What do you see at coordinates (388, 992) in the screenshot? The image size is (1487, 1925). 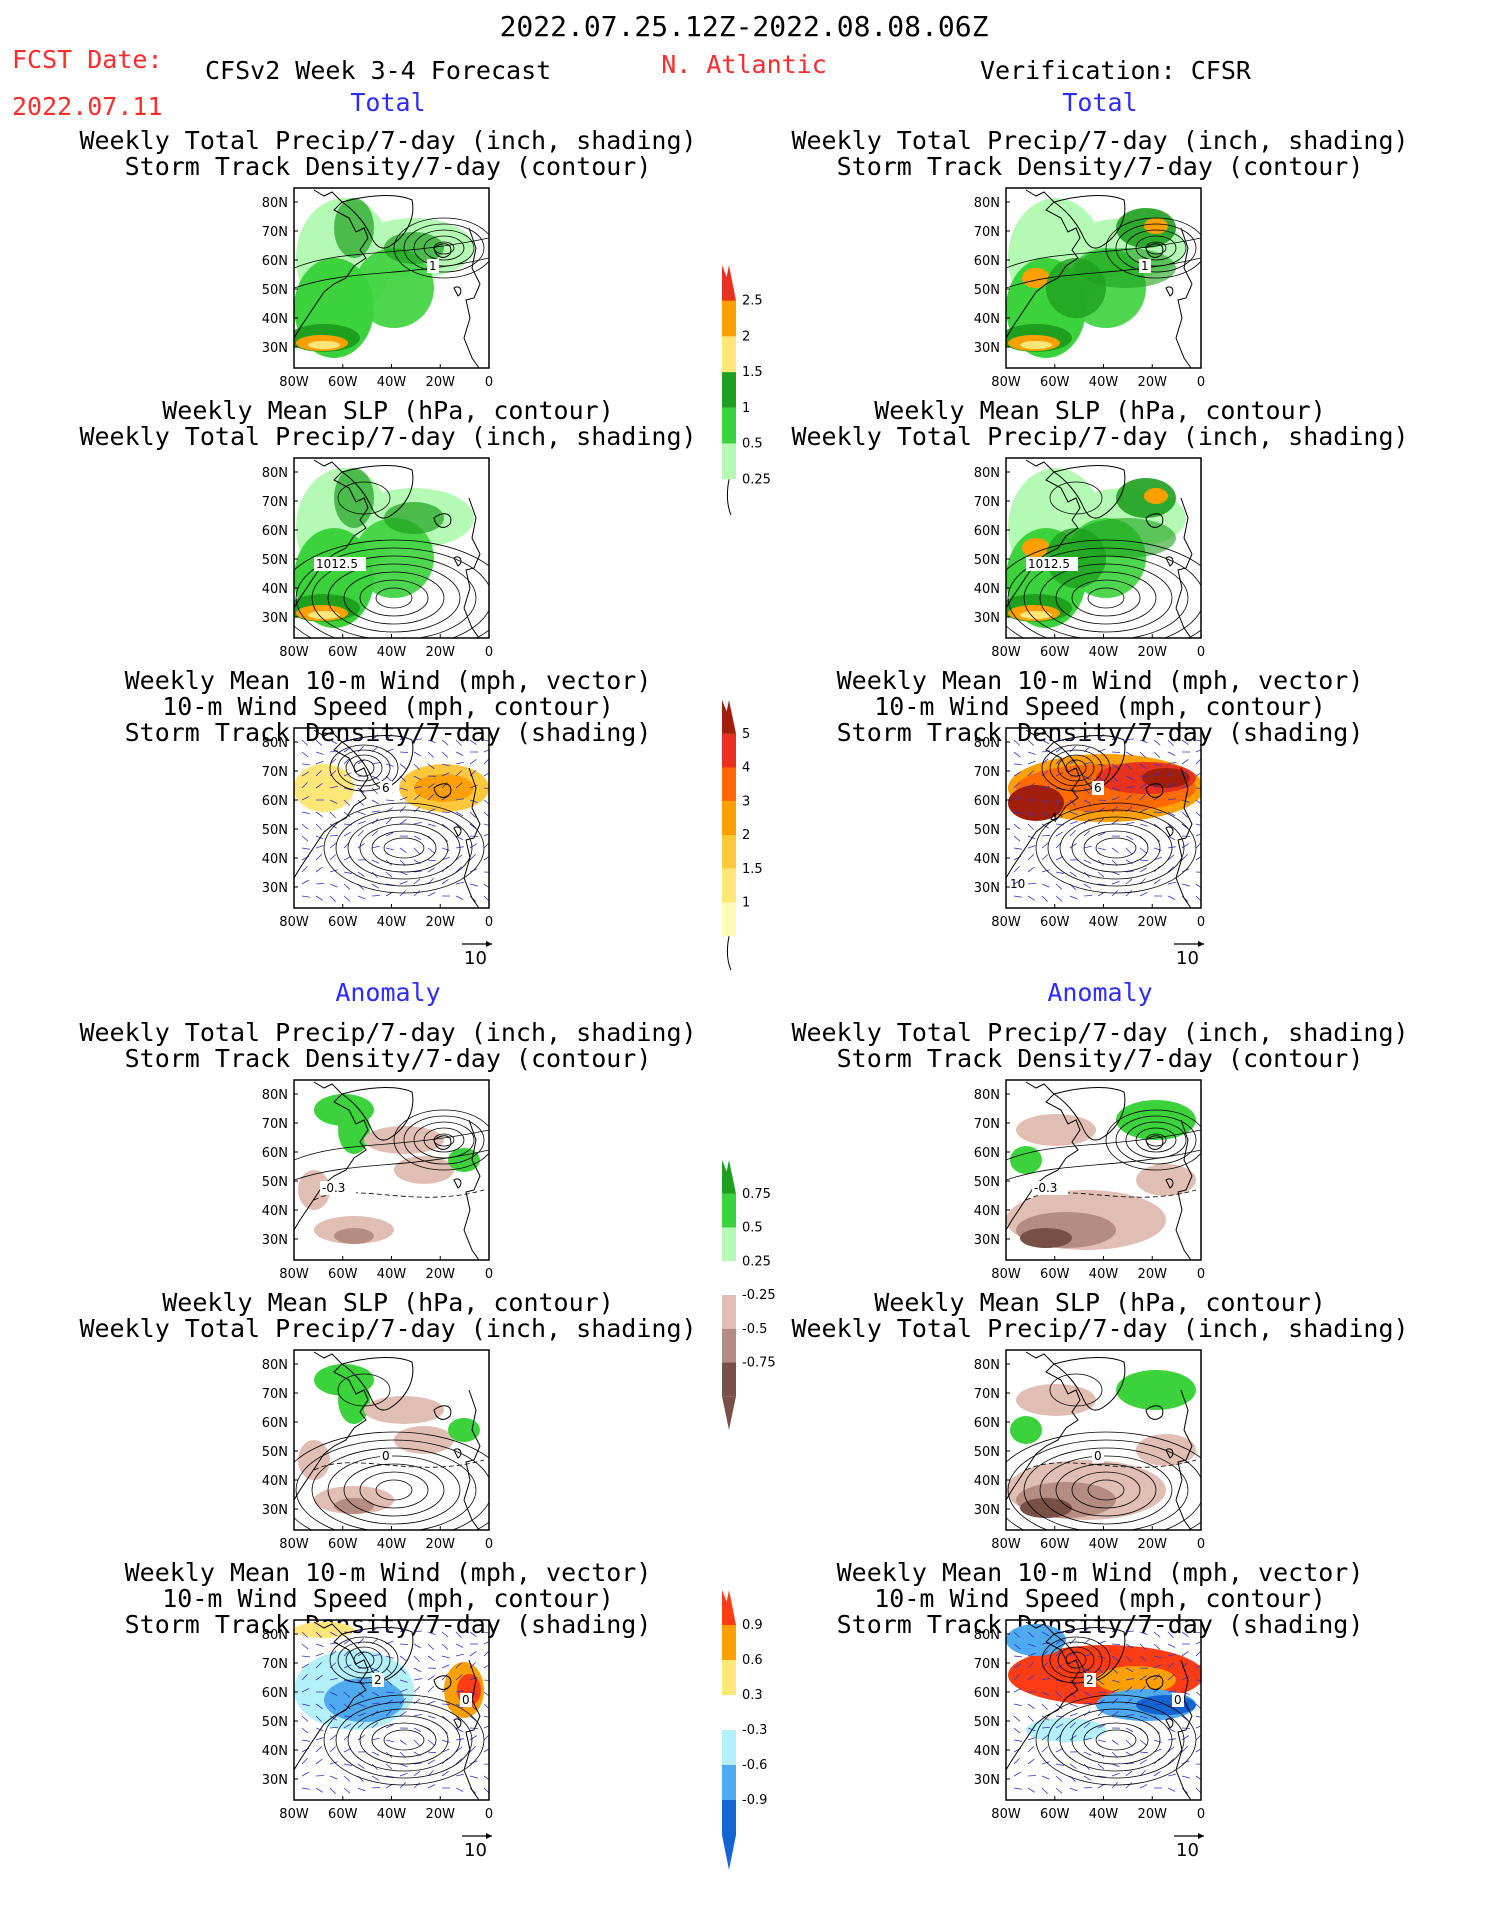 I see `section-anomaly-left: Anomaly` at bounding box center [388, 992].